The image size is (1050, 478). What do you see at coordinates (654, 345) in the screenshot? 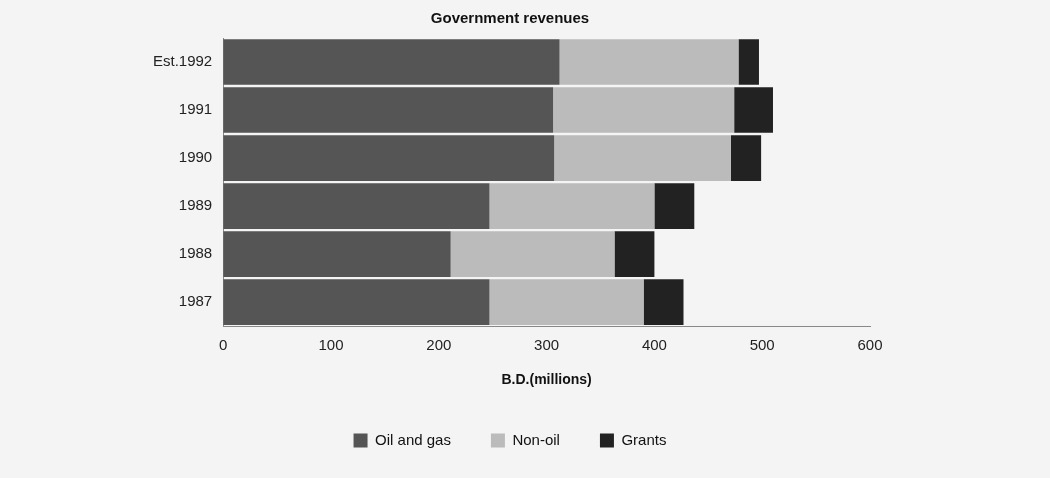
I see `x-tick-label: 400` at bounding box center [654, 345].